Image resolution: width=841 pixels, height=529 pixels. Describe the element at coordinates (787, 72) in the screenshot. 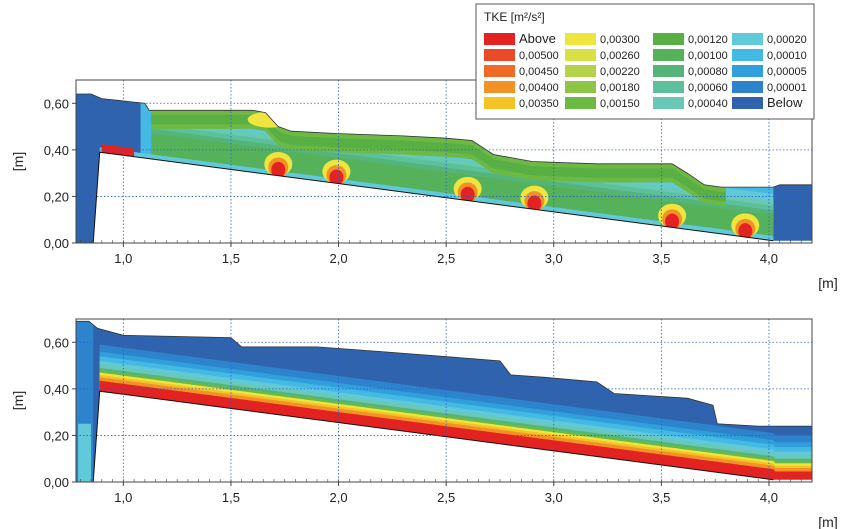

I see `legend-label: 0,00005` at that location.